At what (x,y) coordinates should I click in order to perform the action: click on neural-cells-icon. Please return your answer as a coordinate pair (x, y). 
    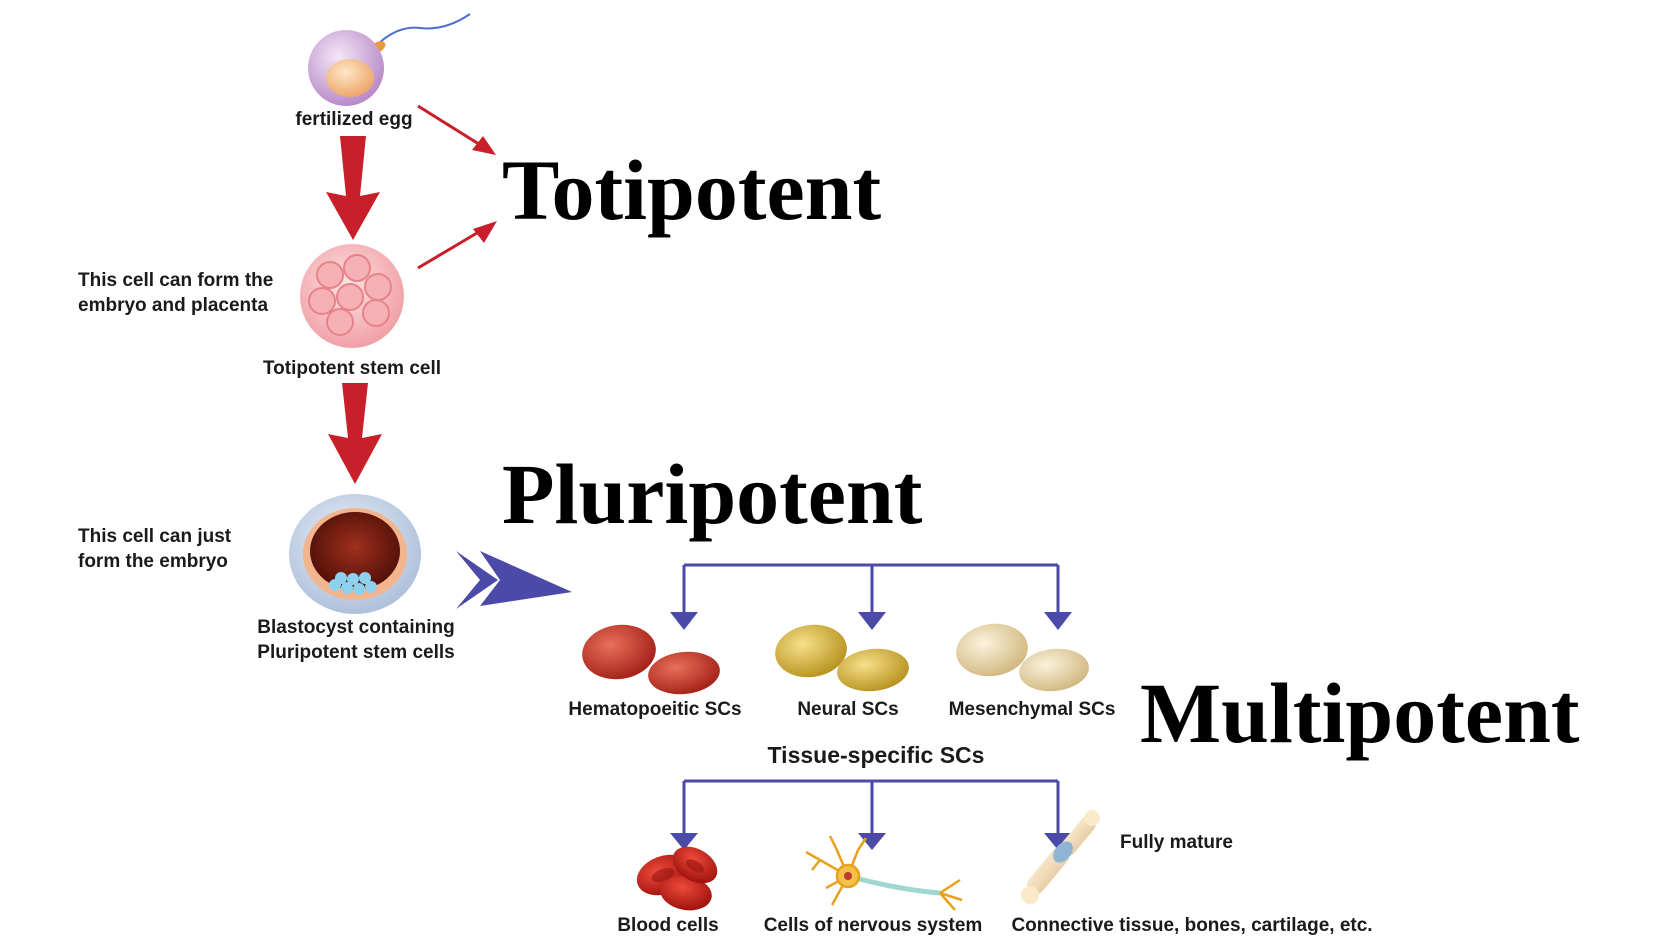
    Looking at the image, I should click on (842, 658).